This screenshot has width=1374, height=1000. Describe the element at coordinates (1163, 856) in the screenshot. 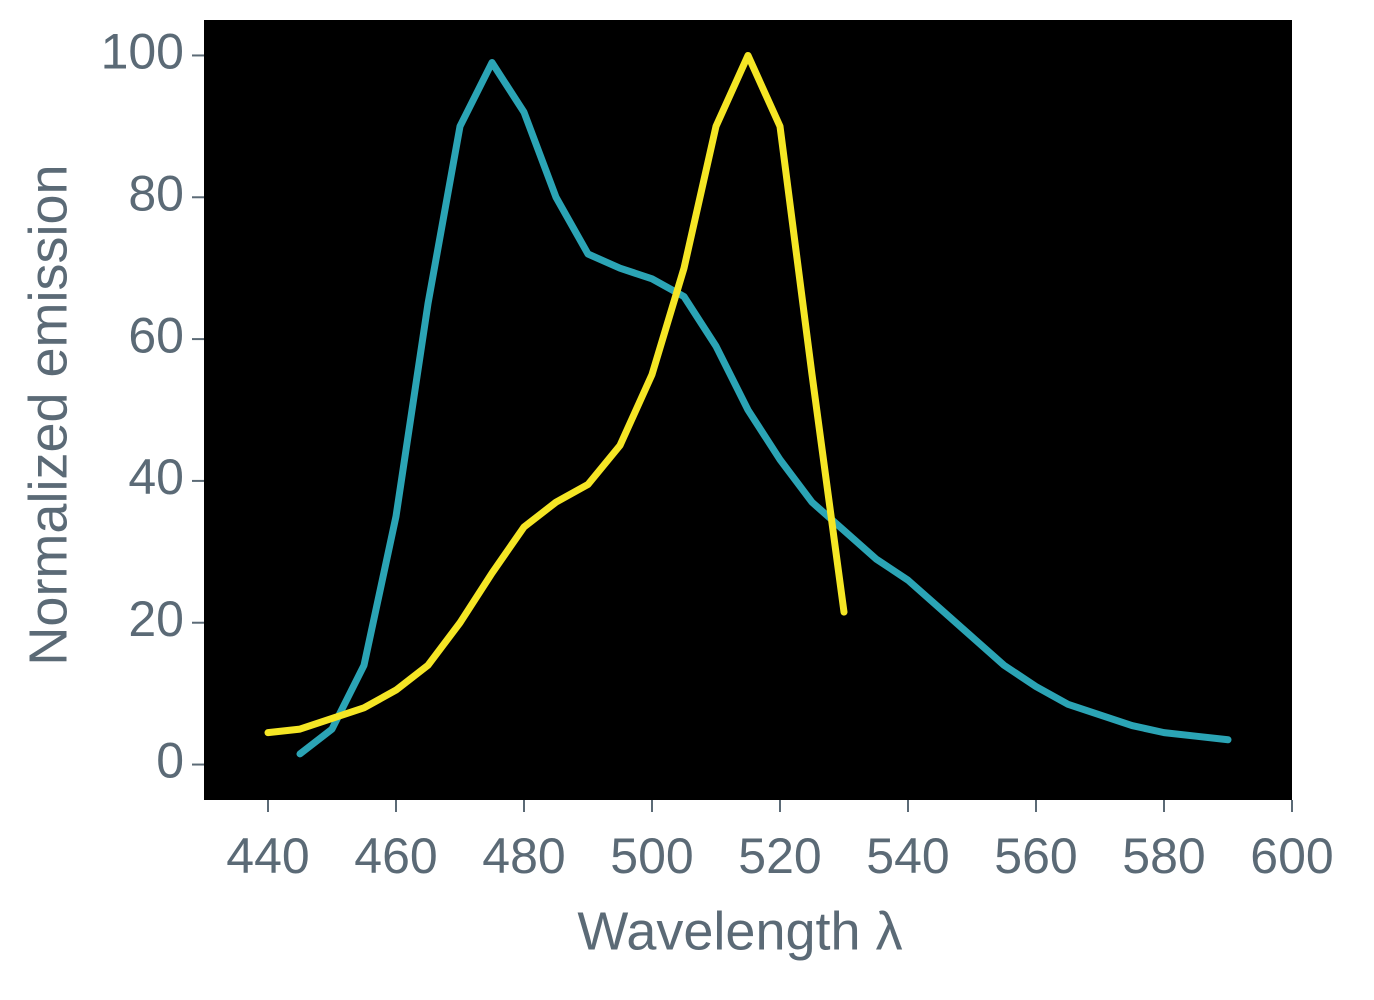

I see `x-tick-label: 580` at that location.